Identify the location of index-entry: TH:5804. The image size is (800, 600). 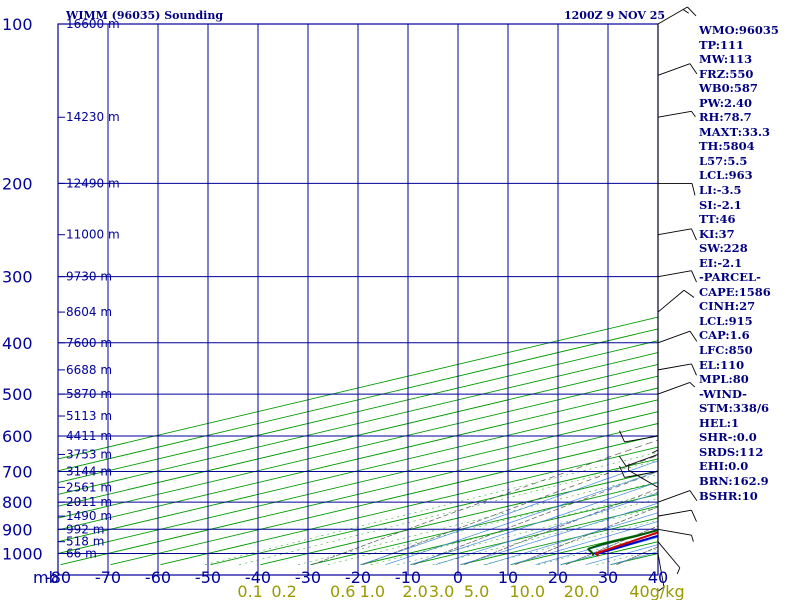
(727, 146).